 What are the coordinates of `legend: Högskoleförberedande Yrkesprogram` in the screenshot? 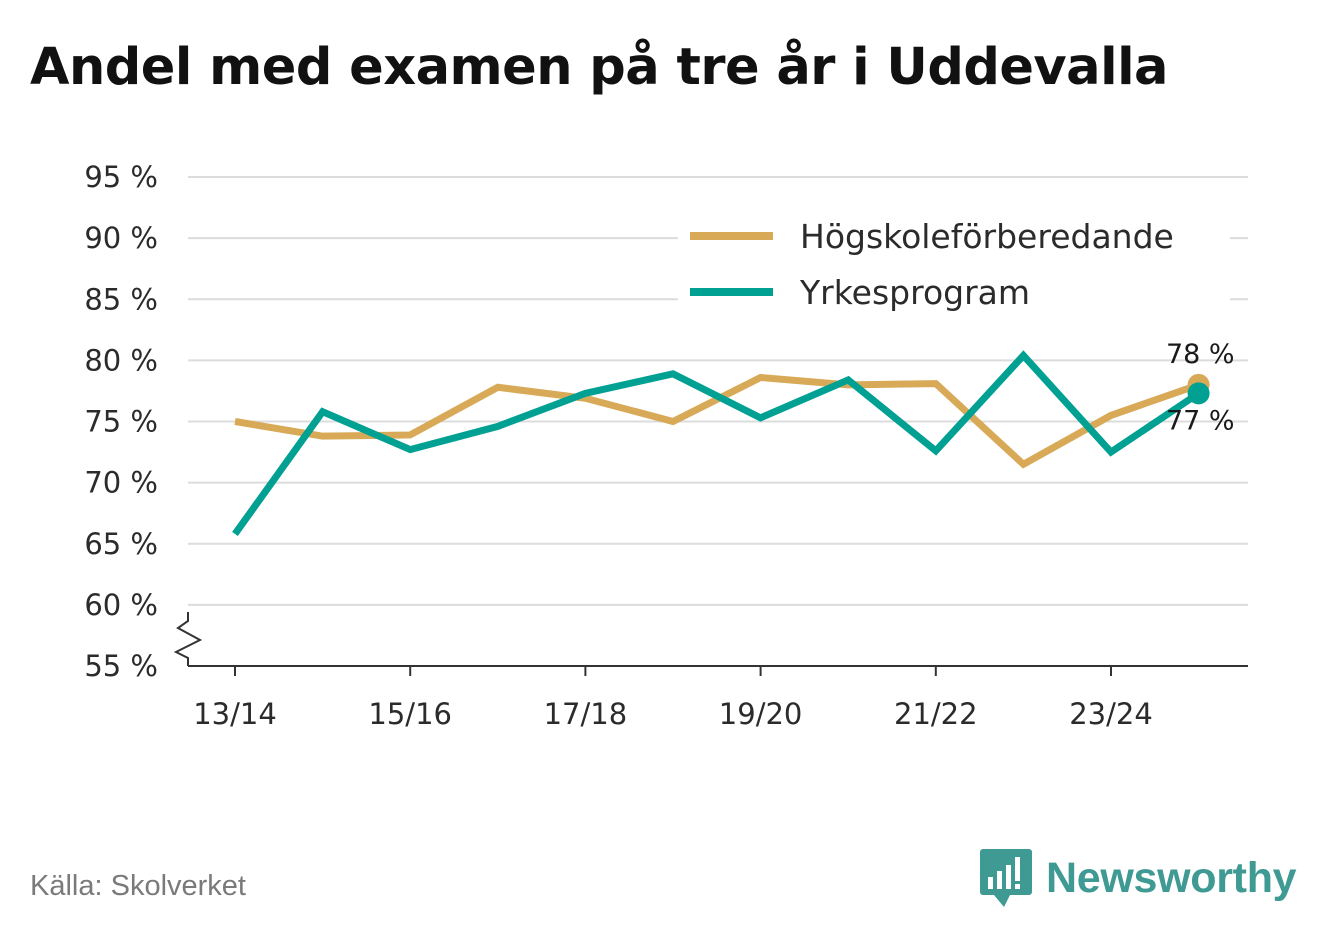 It's located at (954, 264).